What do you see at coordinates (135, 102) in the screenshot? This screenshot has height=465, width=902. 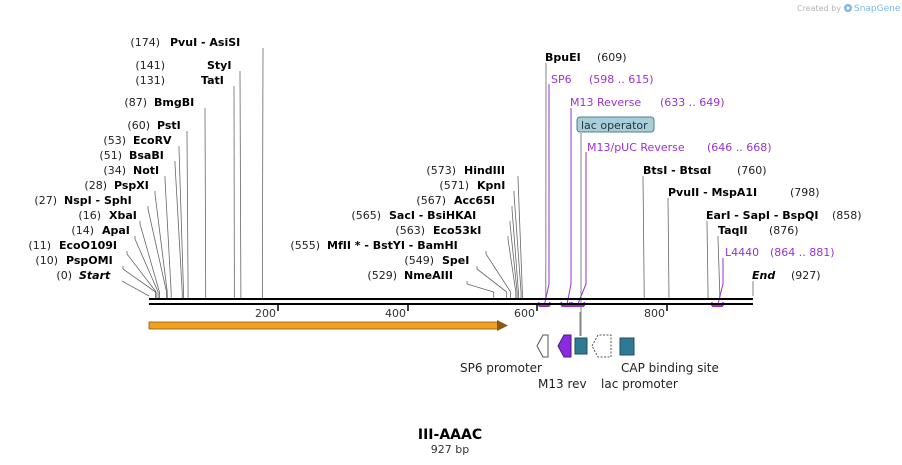 I see `enzyme-position: (87)` at bounding box center [135, 102].